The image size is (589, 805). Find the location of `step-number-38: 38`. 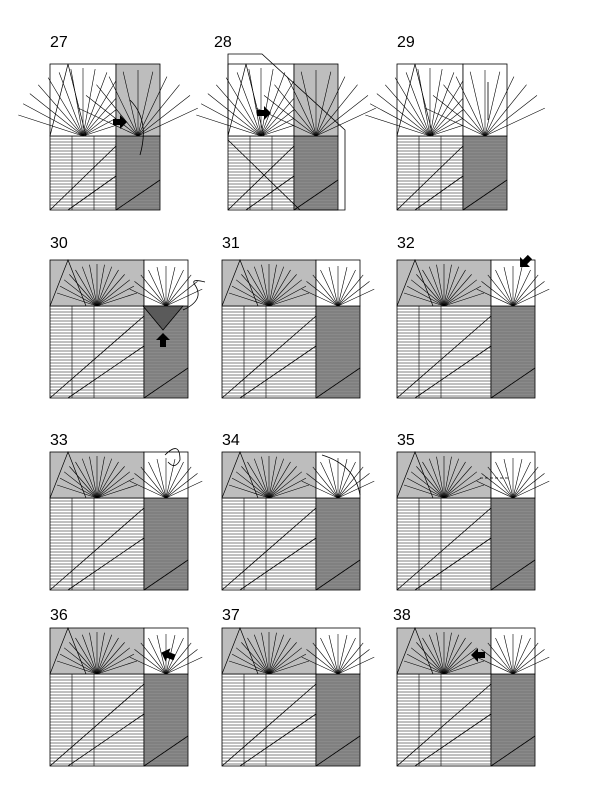

step-number-38: 38 is located at coordinates (402, 615).